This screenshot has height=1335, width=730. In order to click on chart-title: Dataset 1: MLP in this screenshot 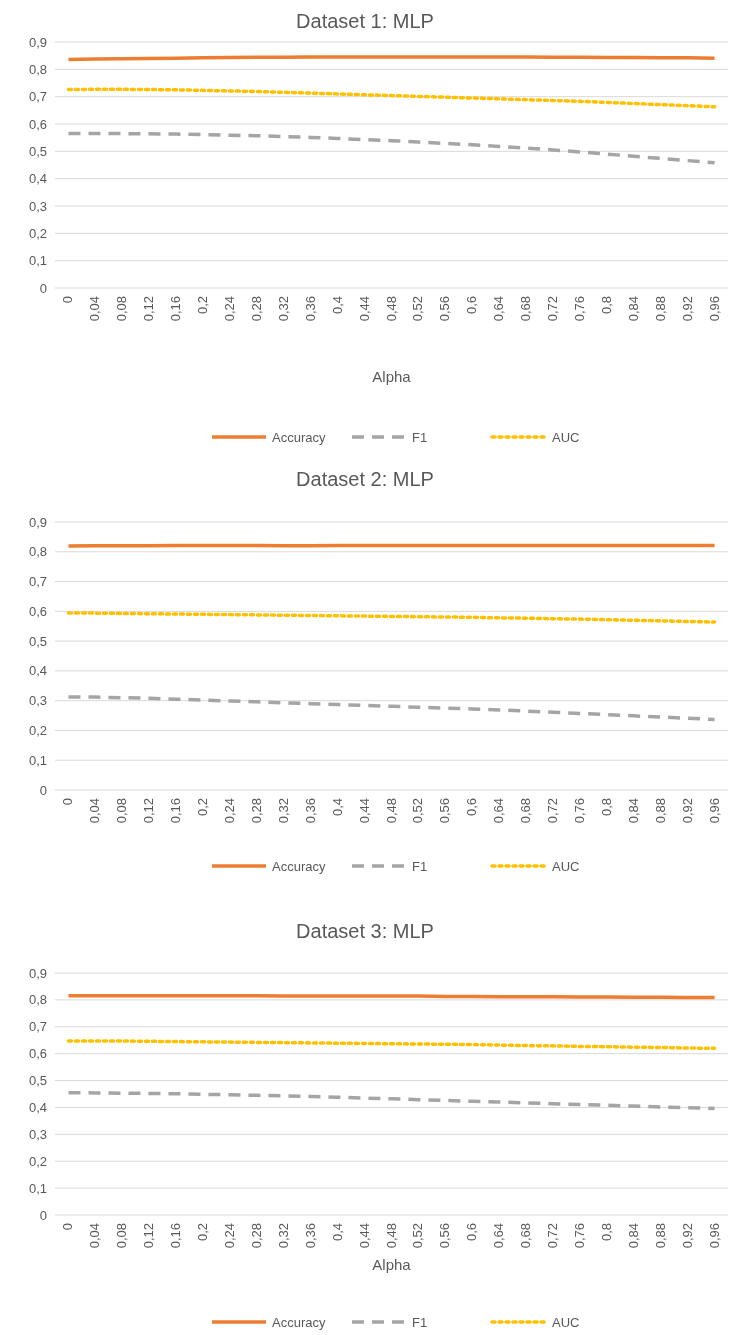, I will do `click(365, 21)`.